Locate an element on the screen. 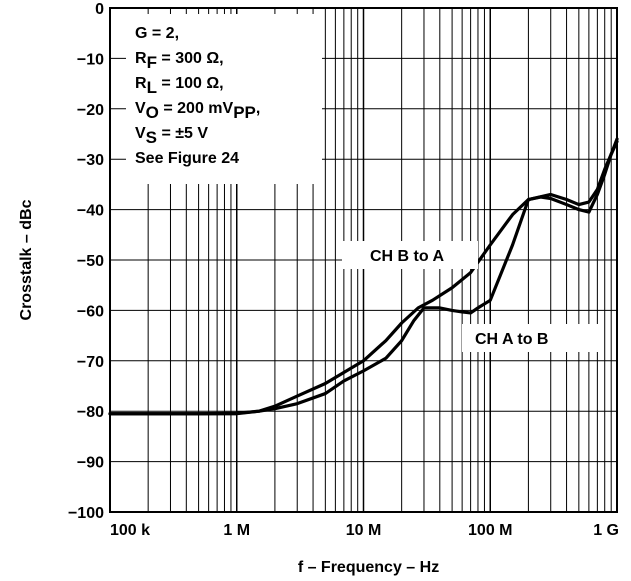 This screenshot has height=581, width=631. y-tick-label: −50 is located at coordinates (90, 261).